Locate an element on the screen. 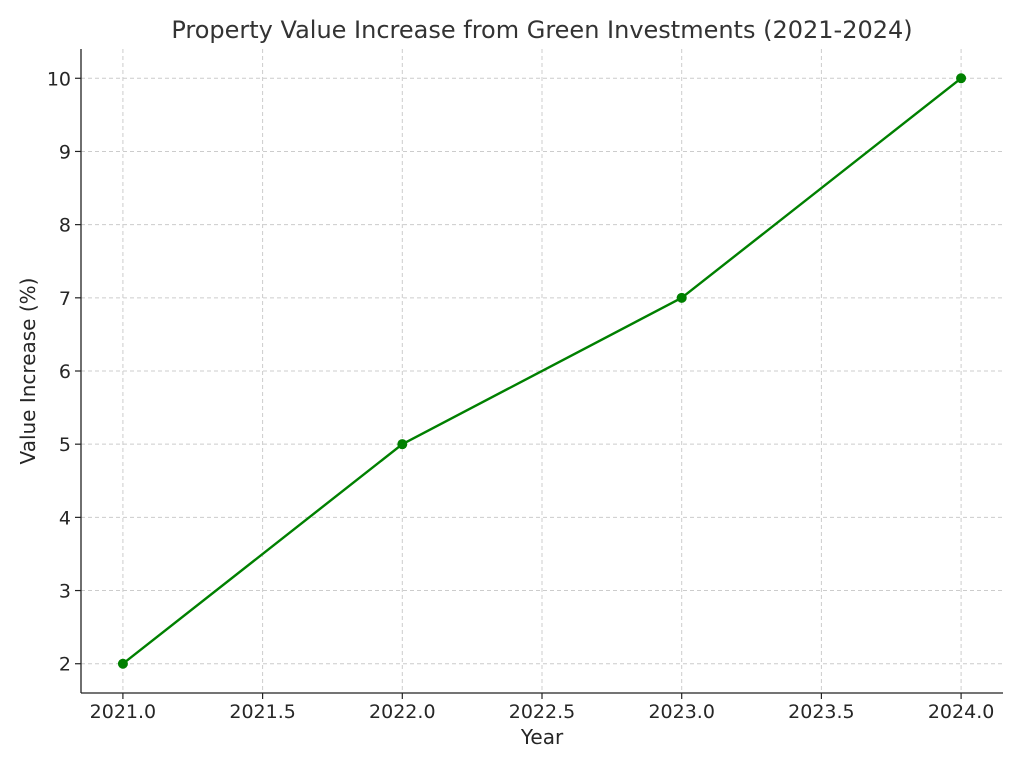 This screenshot has width=1024, height=768. y-tick-label-5: 7 is located at coordinates (65, 299).